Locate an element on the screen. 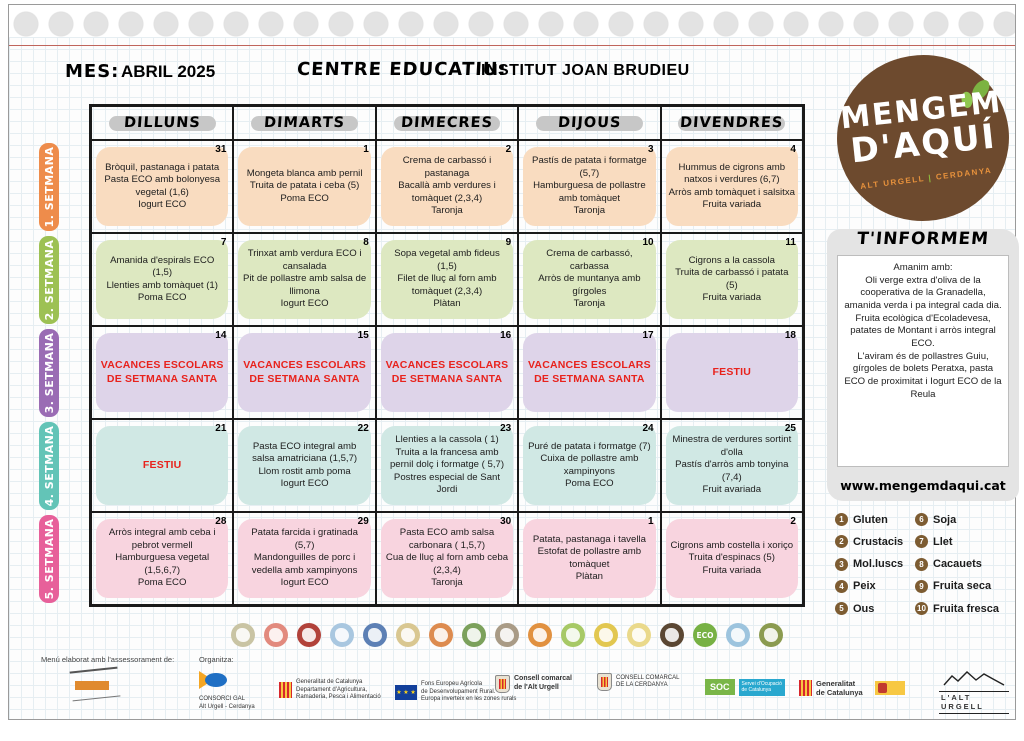 The image size is (1024, 741). pear-icon is located at coordinates (606, 635).